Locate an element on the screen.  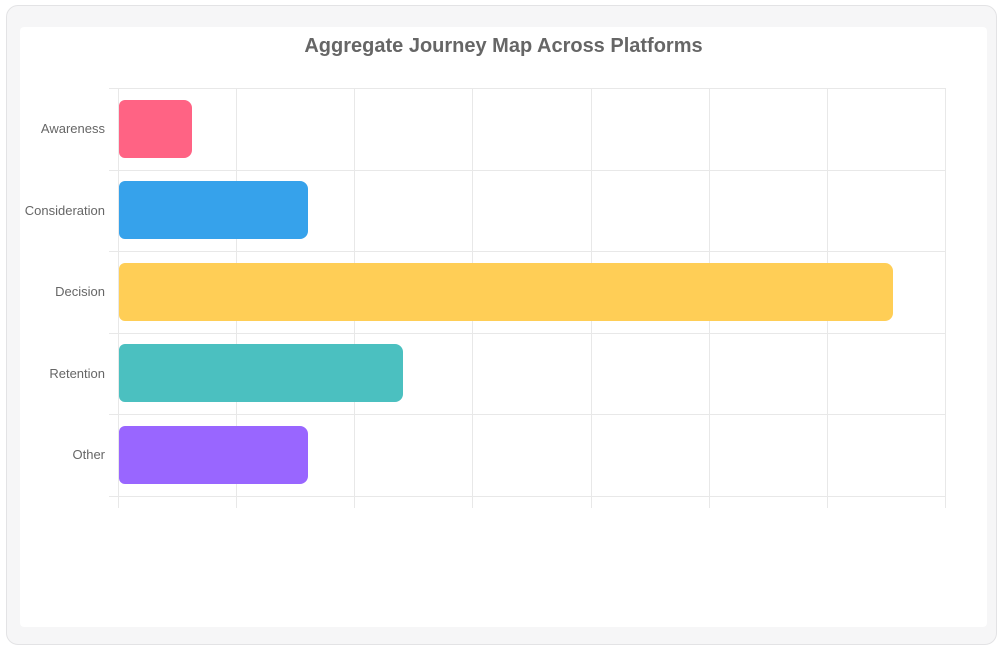
bar-other is located at coordinates (213, 454).